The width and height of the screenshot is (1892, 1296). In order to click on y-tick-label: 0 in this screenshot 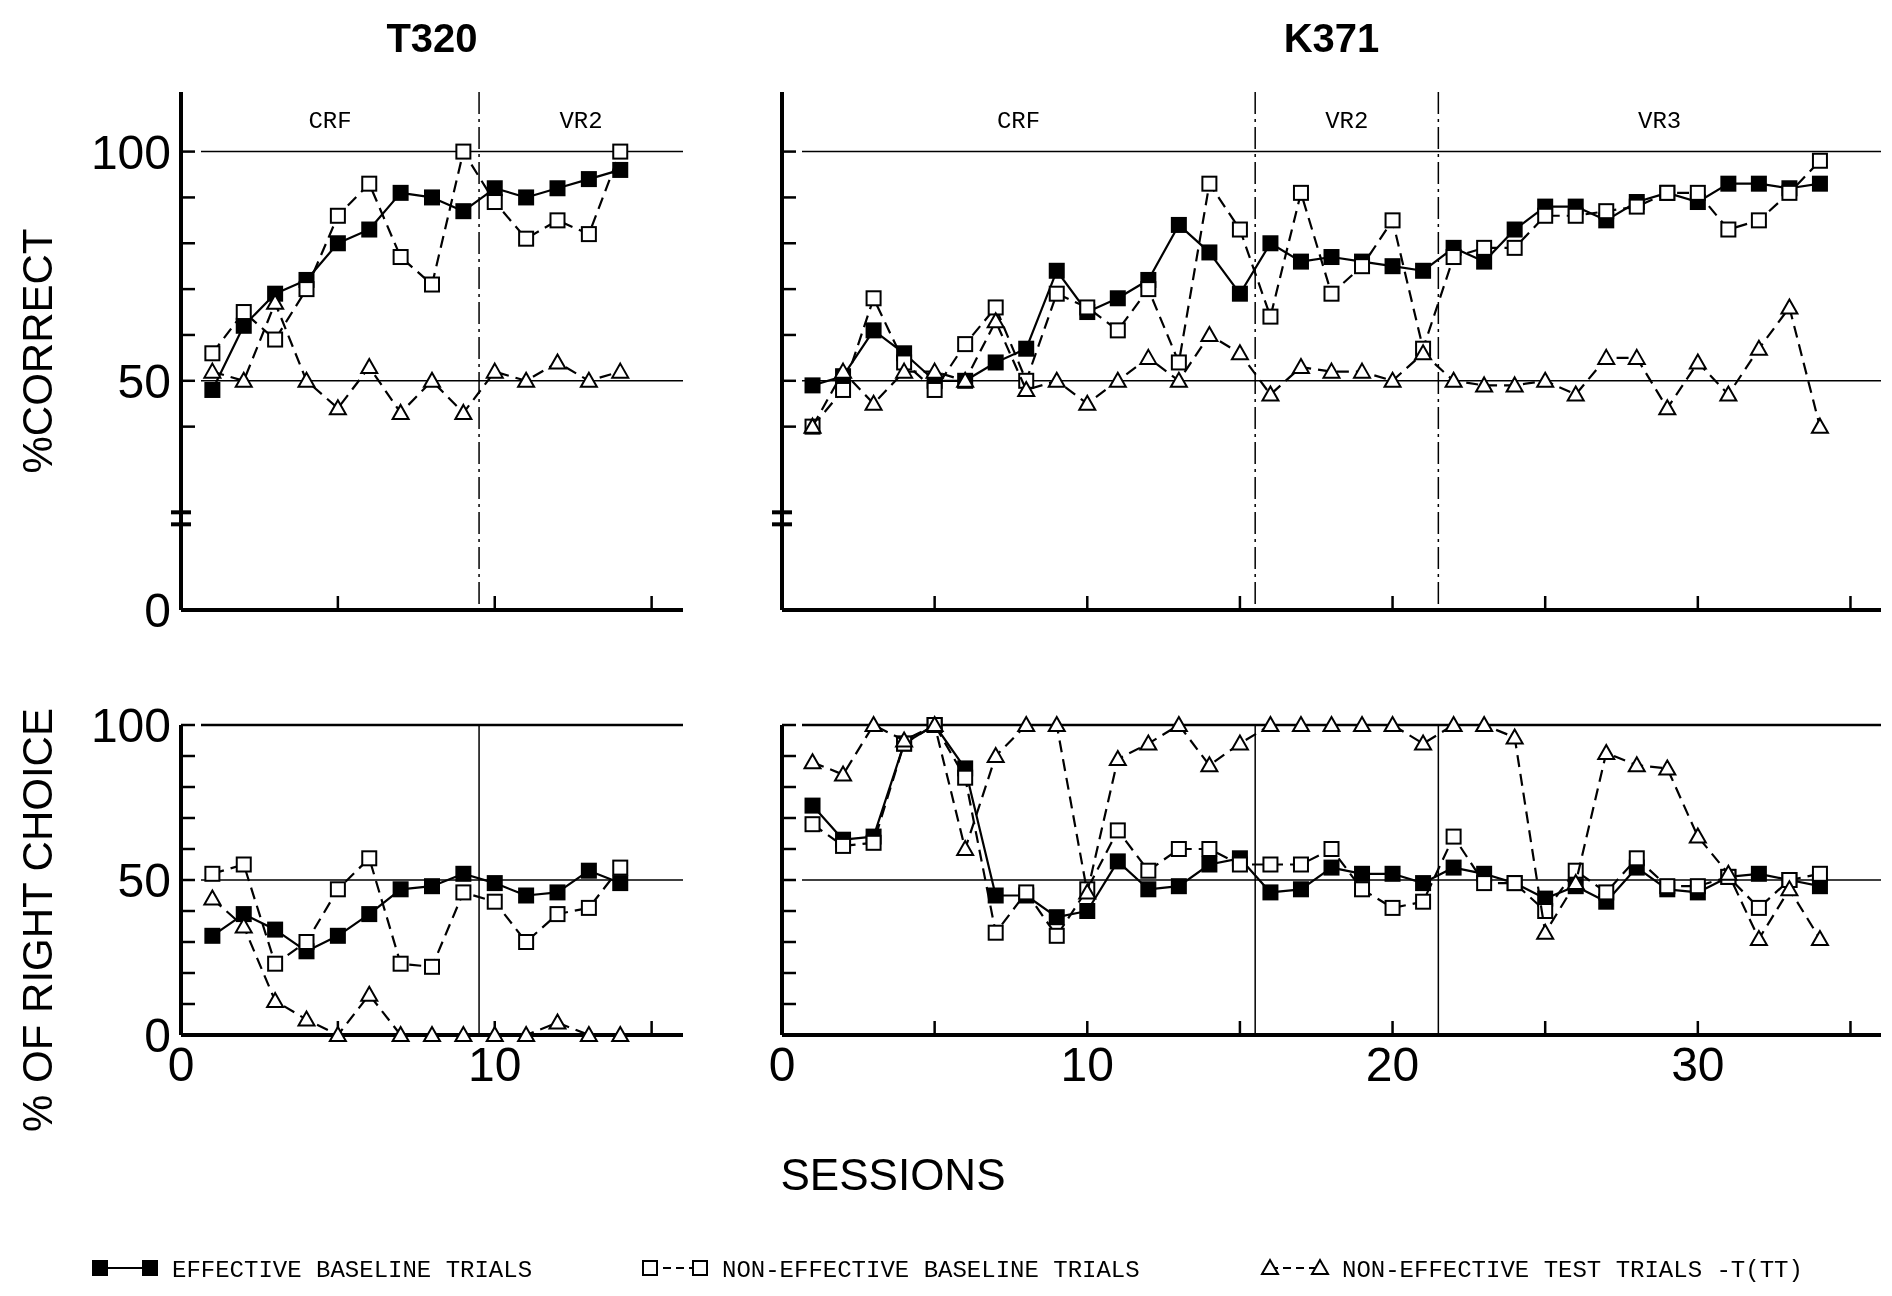, I will do `click(157, 611)`.